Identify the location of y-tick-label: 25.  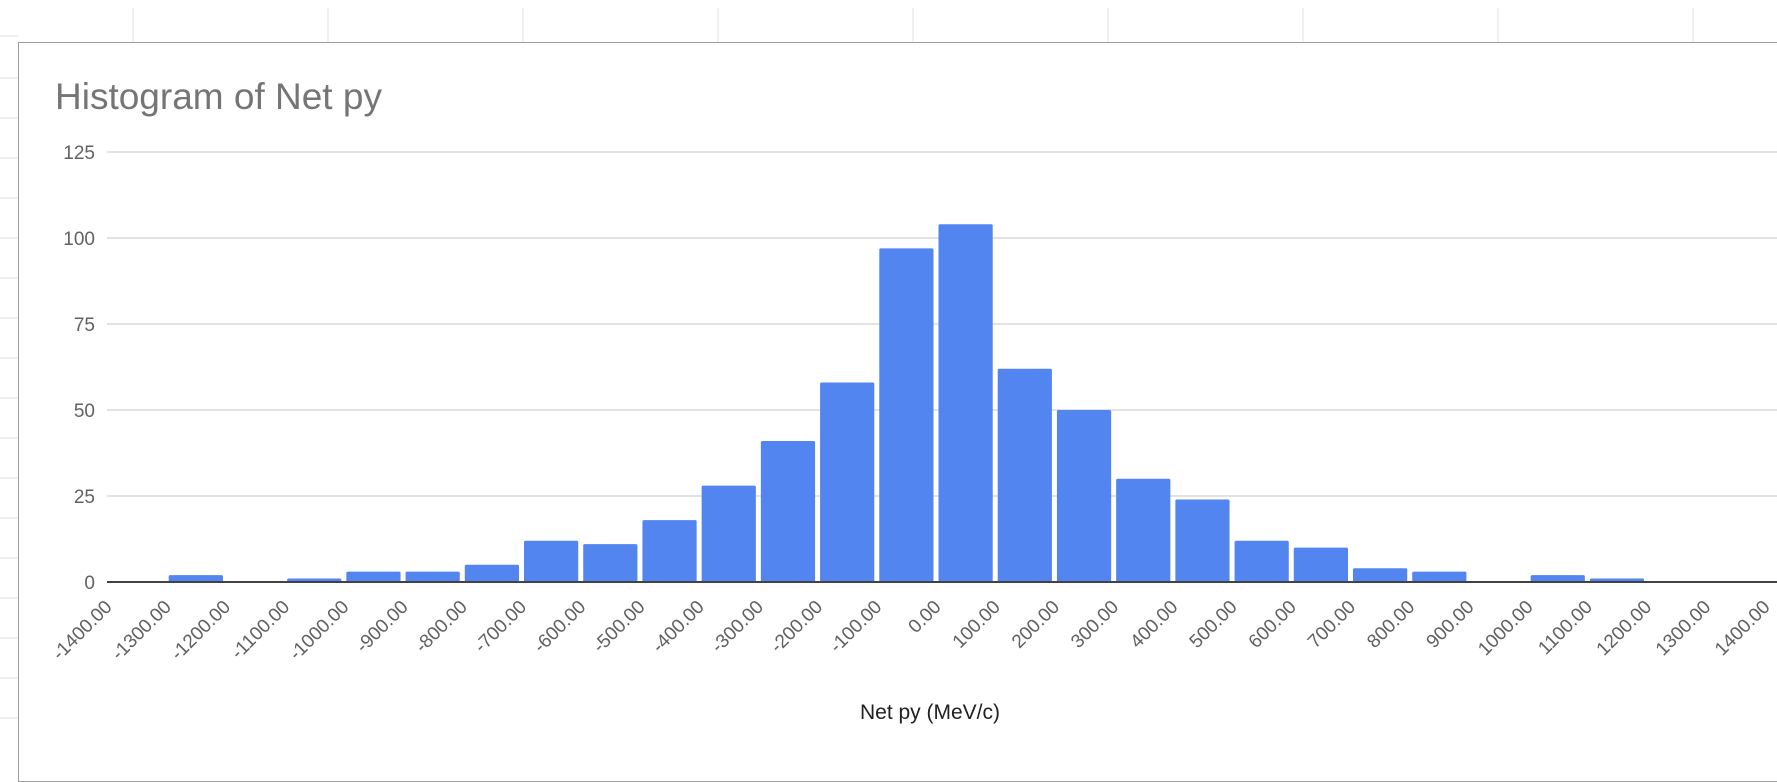
(84, 497).